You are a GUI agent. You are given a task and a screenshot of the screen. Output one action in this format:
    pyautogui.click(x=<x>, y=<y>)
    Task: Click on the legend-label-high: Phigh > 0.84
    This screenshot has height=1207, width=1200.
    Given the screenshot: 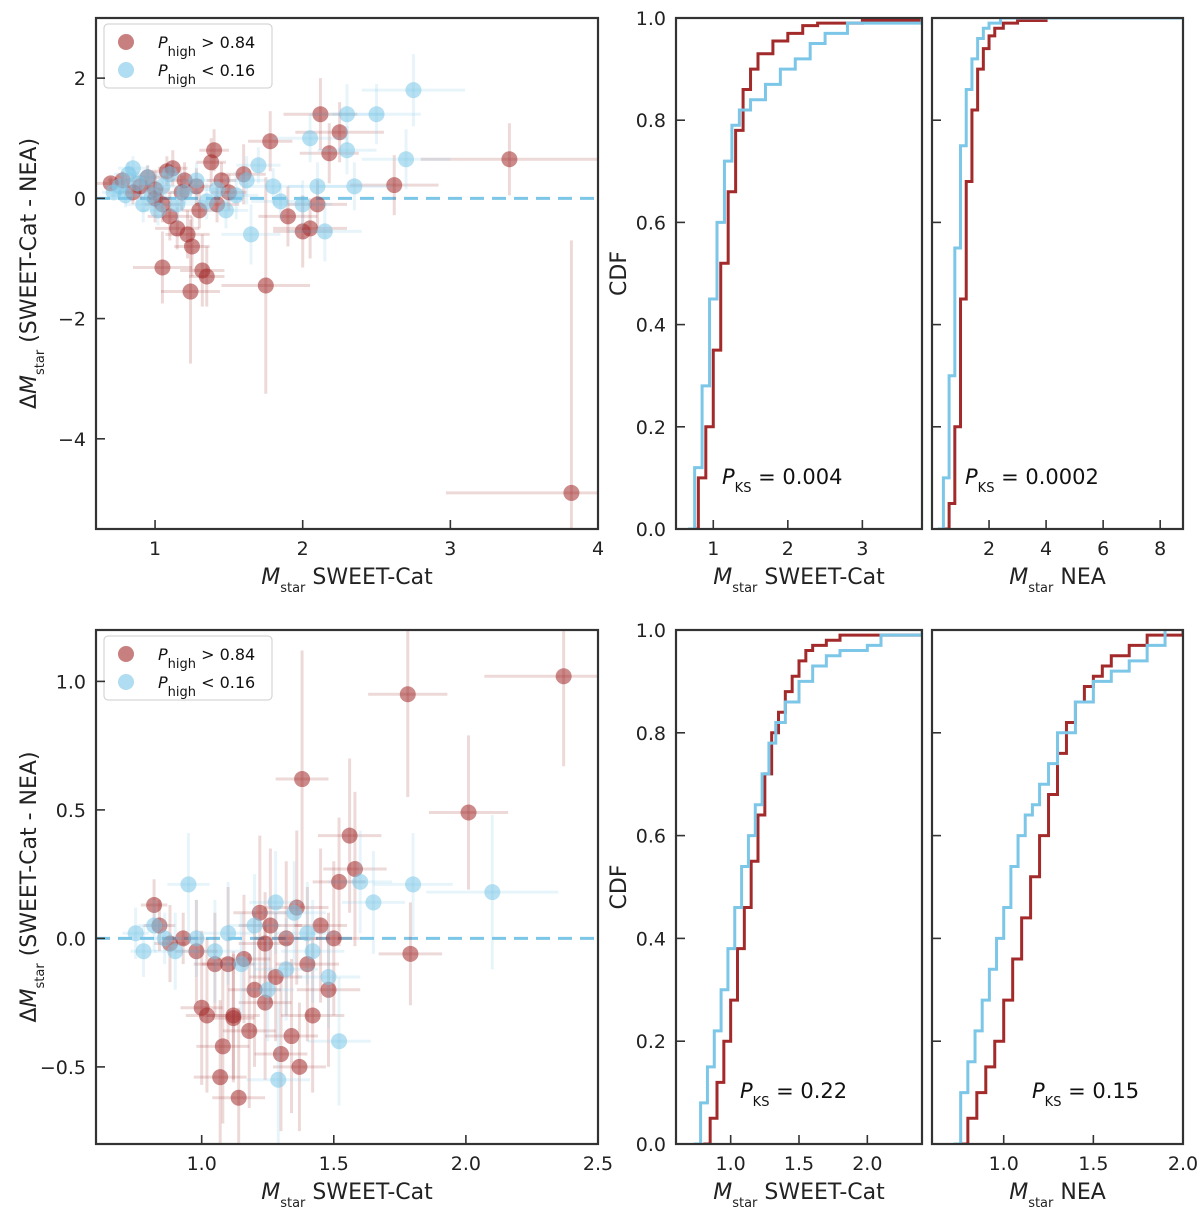 What is the action you would take?
    pyautogui.click(x=206, y=46)
    